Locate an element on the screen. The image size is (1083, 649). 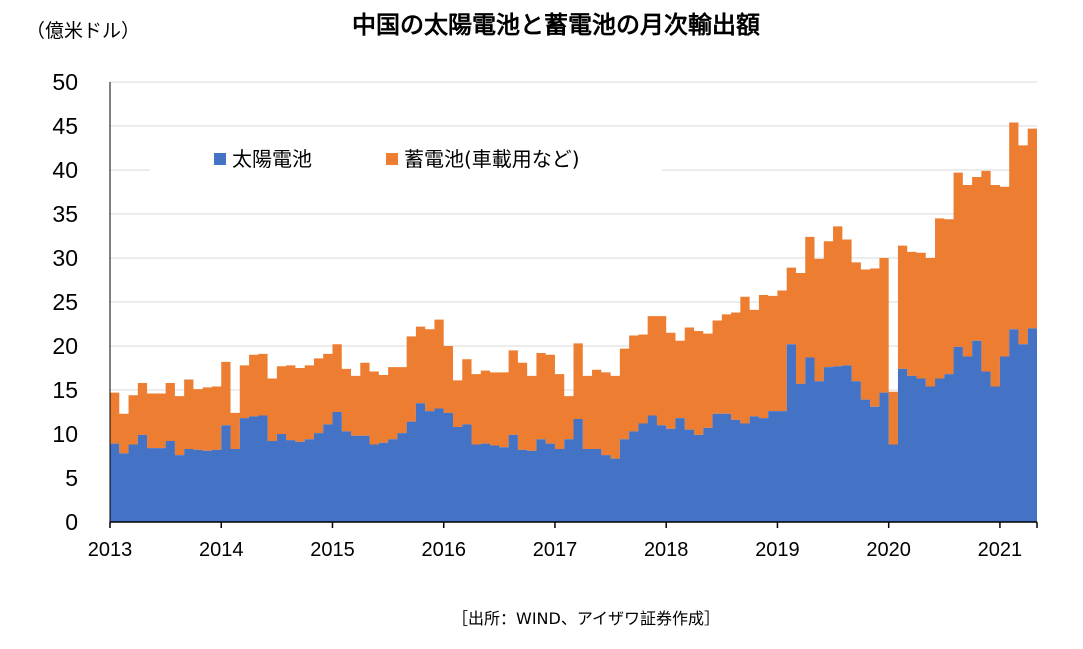
x-tick-label: 2014 is located at coordinates (221, 550).